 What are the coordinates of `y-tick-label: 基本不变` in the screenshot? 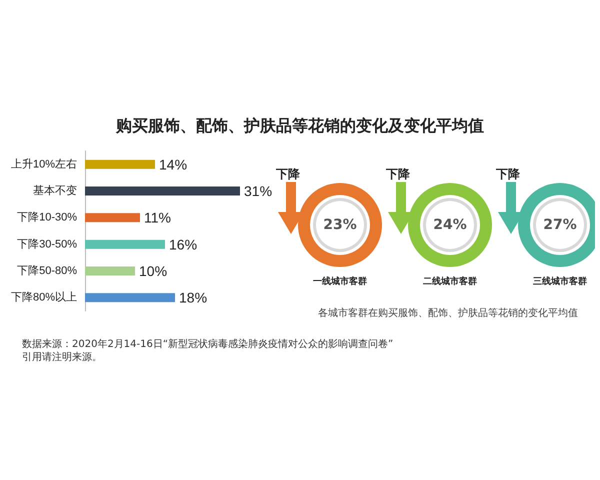 It's located at (55, 190).